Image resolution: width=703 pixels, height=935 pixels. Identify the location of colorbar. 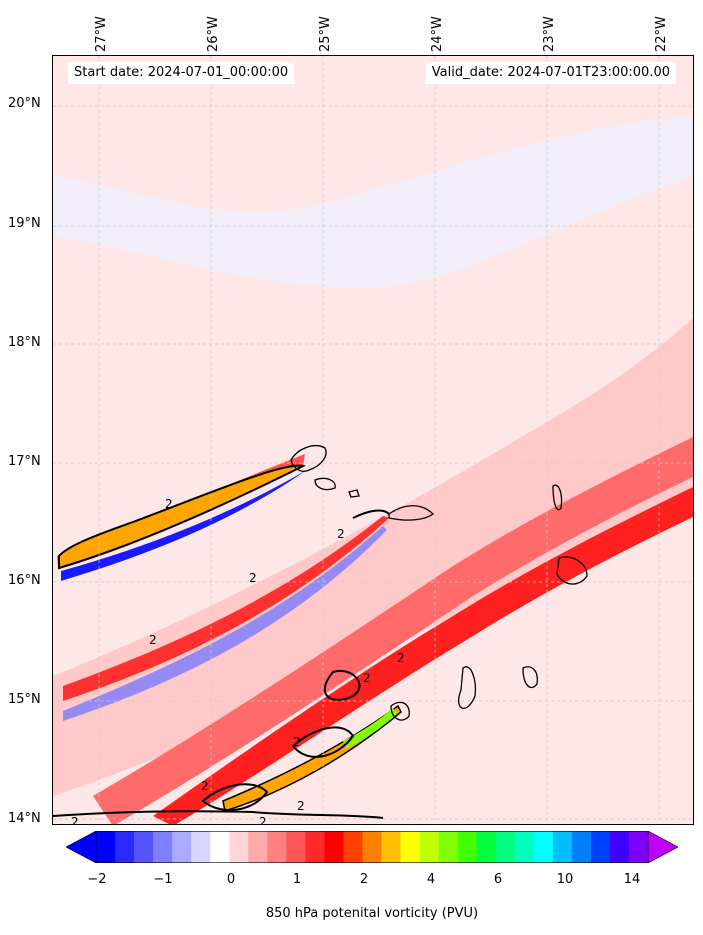
(372, 847).